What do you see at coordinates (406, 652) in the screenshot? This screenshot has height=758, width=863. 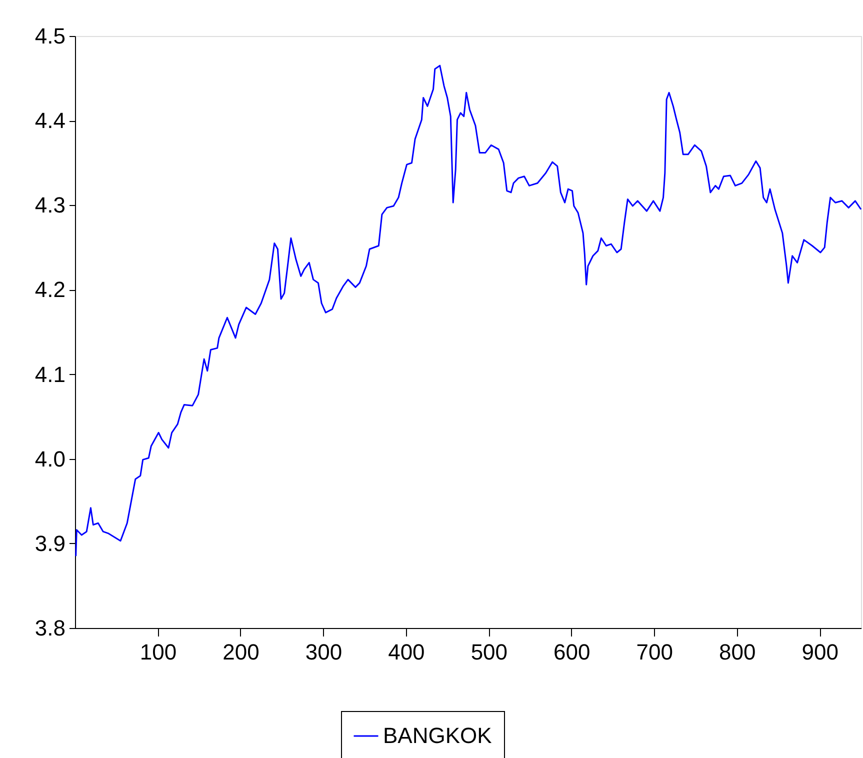 I see `x-tick-label: 400` at bounding box center [406, 652].